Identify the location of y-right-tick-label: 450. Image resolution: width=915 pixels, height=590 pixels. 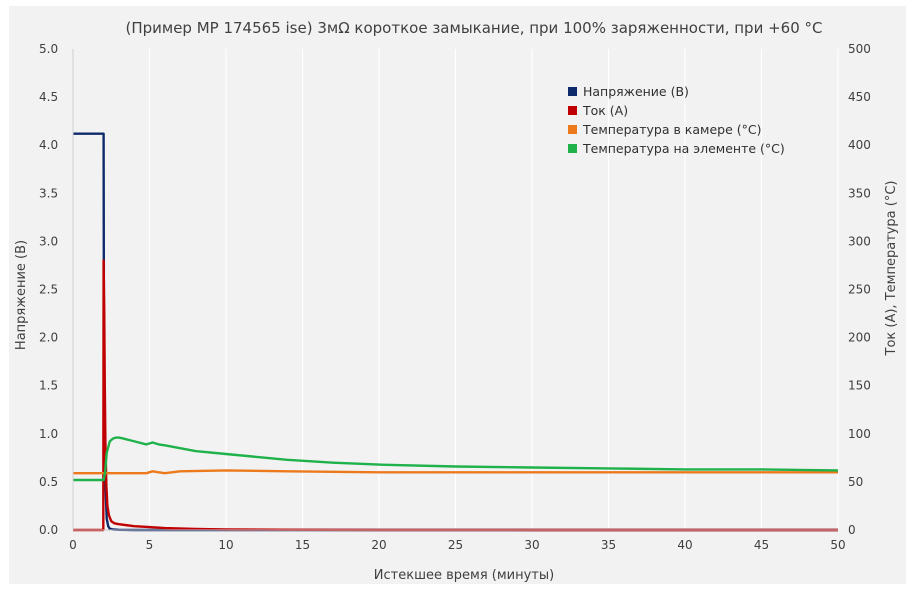
(859, 97).